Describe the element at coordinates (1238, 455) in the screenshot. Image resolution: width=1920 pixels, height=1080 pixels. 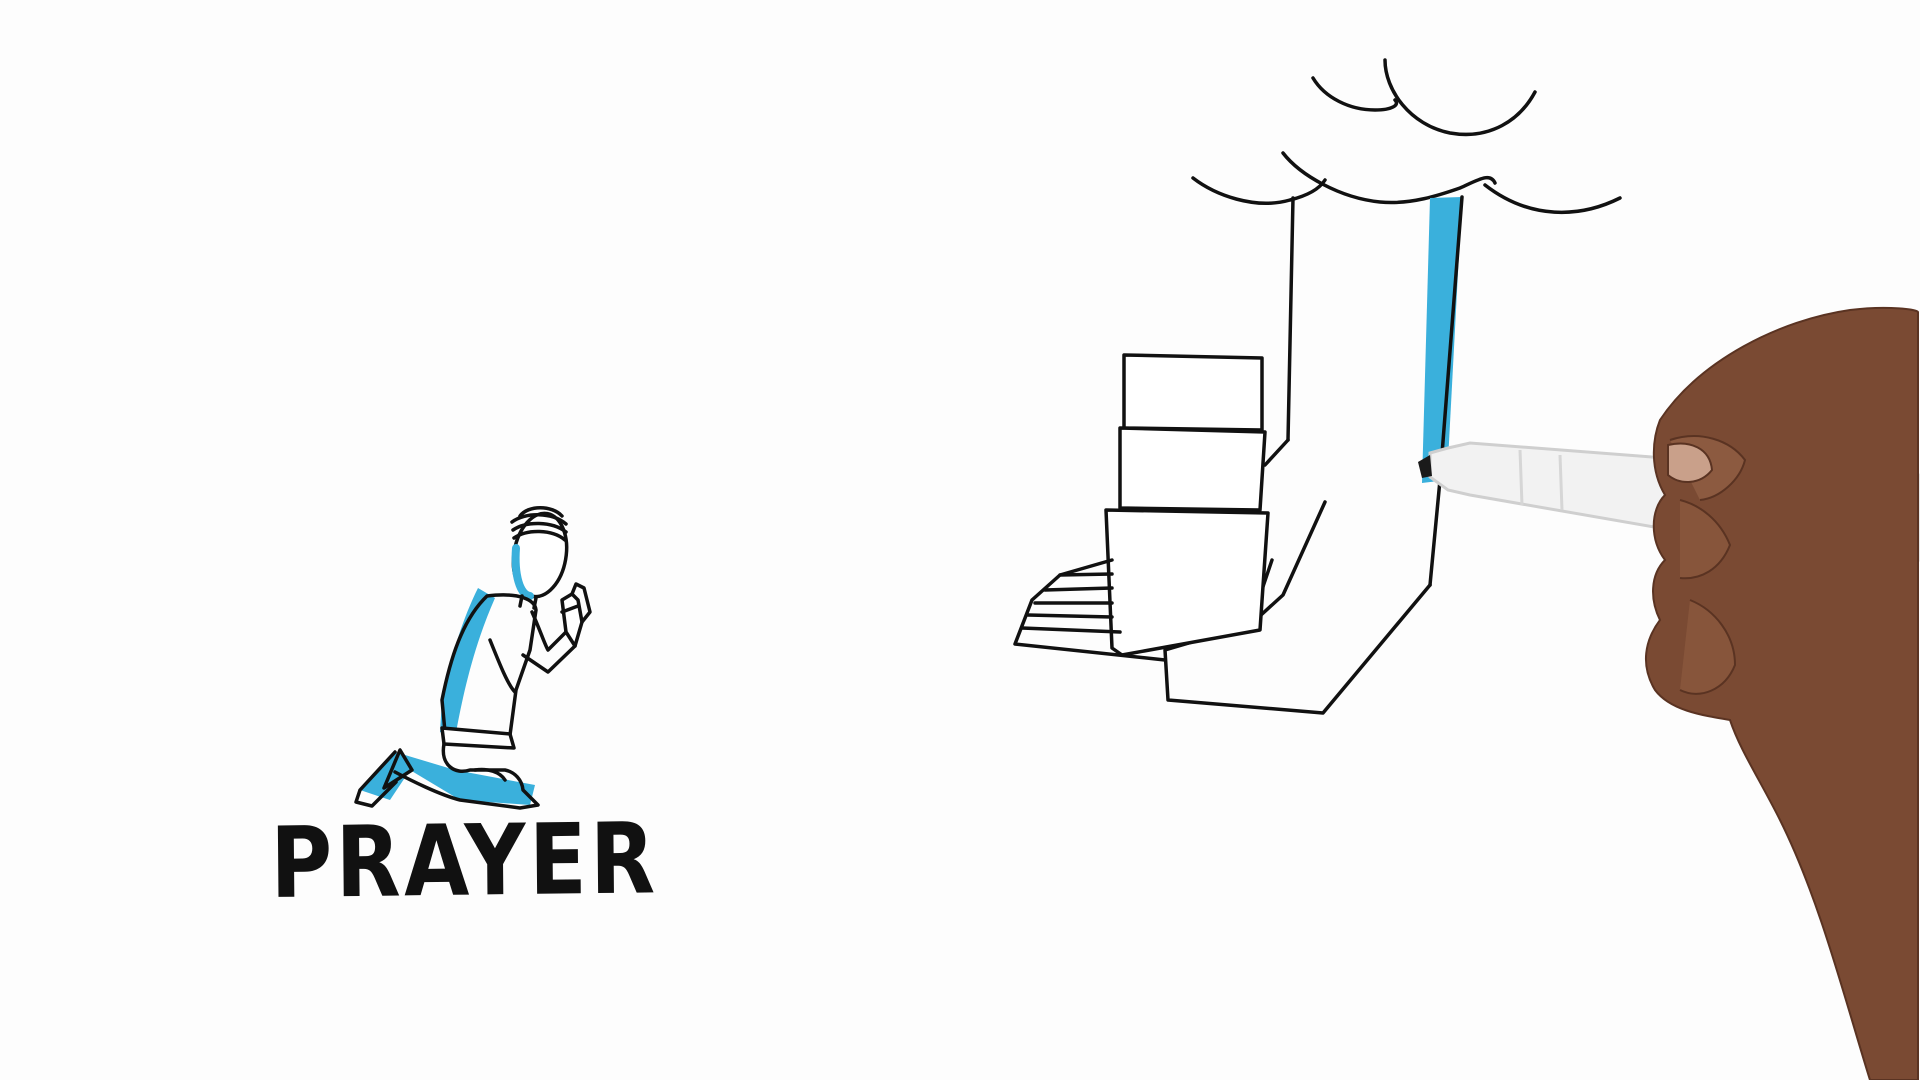
I see `hand-from-heaven-illustration` at that location.